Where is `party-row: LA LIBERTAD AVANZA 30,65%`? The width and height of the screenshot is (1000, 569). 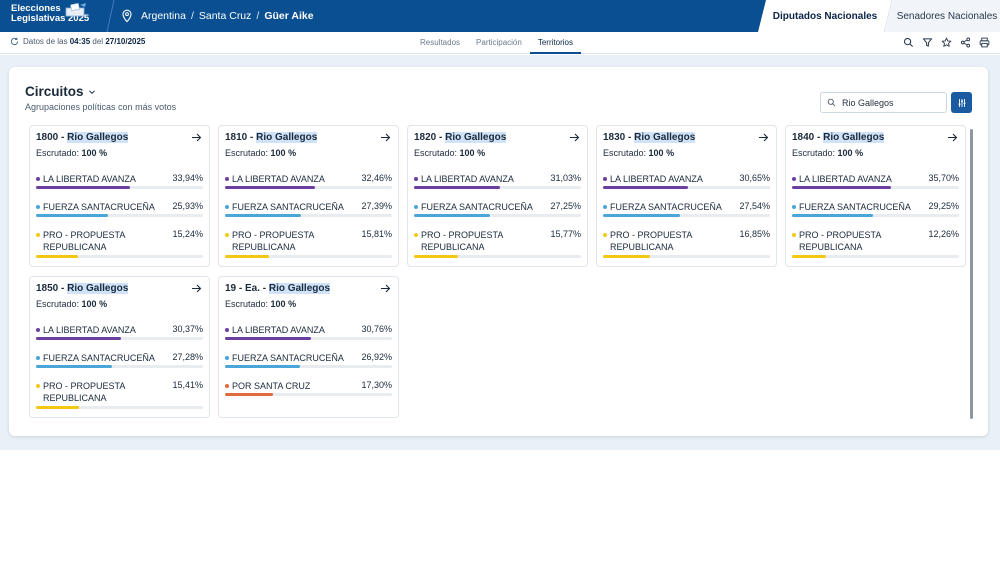
party-row: LA LIBERTAD AVANZA 30,65% is located at coordinates (686, 183).